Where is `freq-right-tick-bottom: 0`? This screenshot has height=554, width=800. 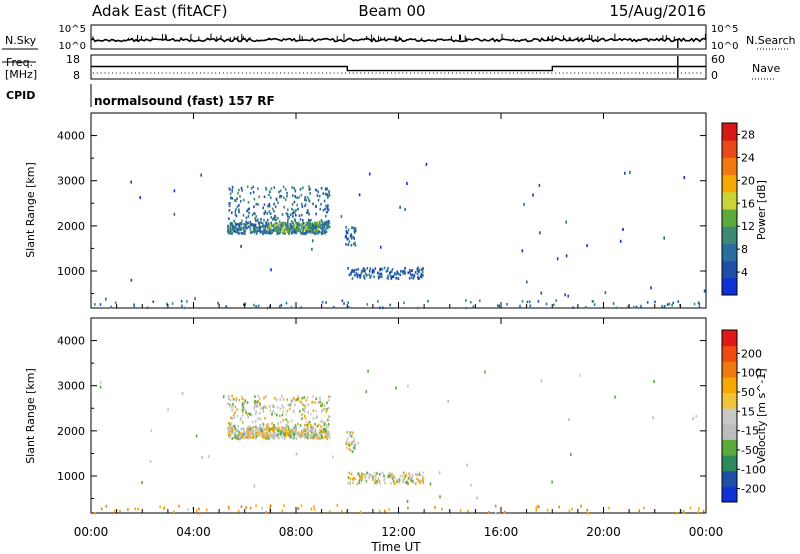 freq-right-tick-bottom: 0 is located at coordinates (714, 75).